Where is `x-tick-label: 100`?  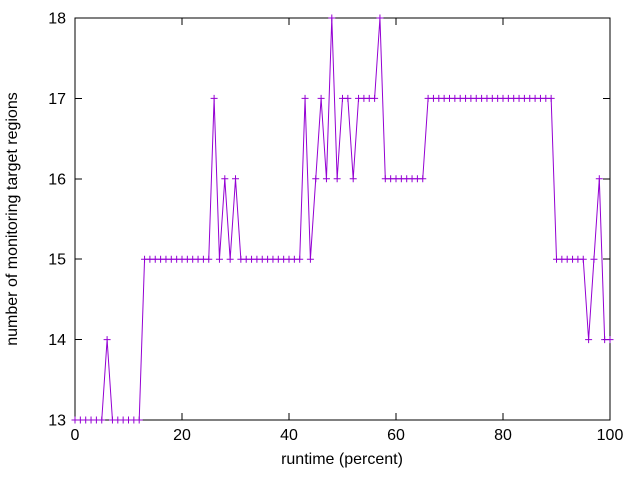
x-tick-label: 100 is located at coordinates (610, 435).